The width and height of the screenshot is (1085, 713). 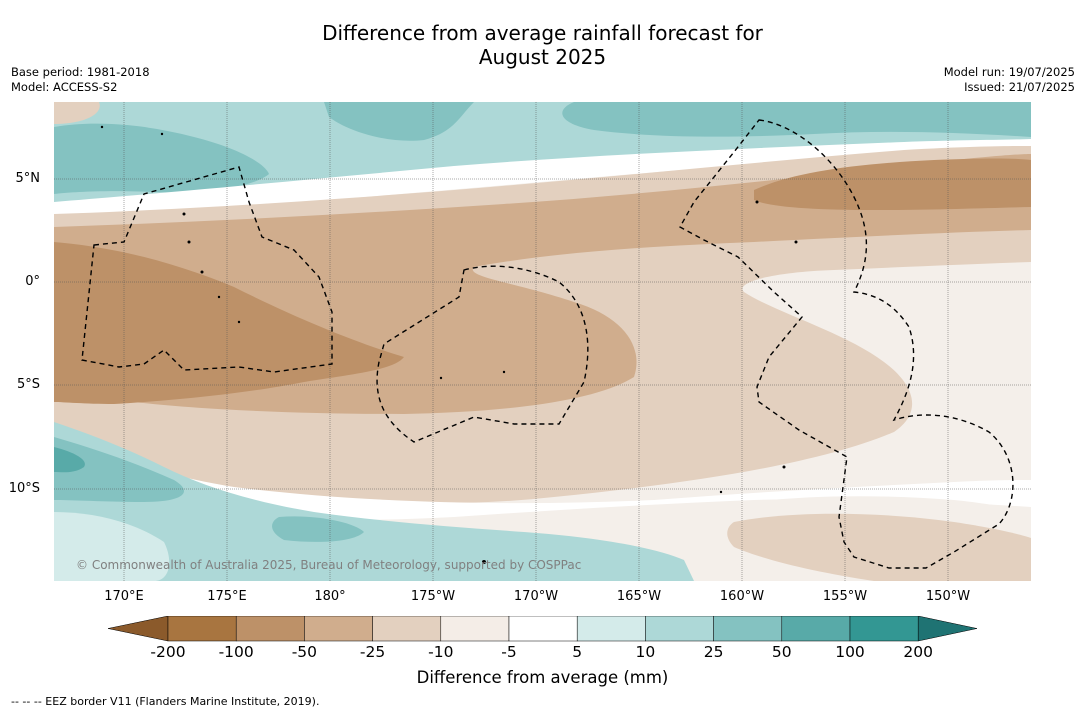 I want to click on colorbar, so click(x=543, y=629).